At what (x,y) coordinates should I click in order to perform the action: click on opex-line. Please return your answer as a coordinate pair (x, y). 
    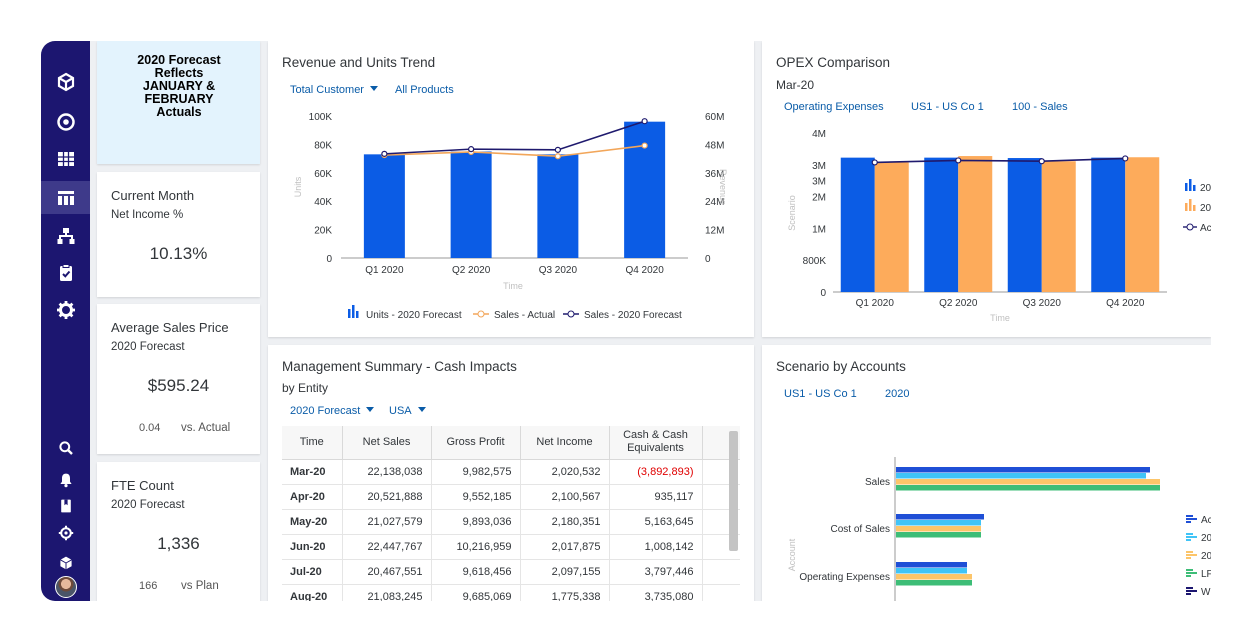
    Looking at the image, I should click on (1000, 160).